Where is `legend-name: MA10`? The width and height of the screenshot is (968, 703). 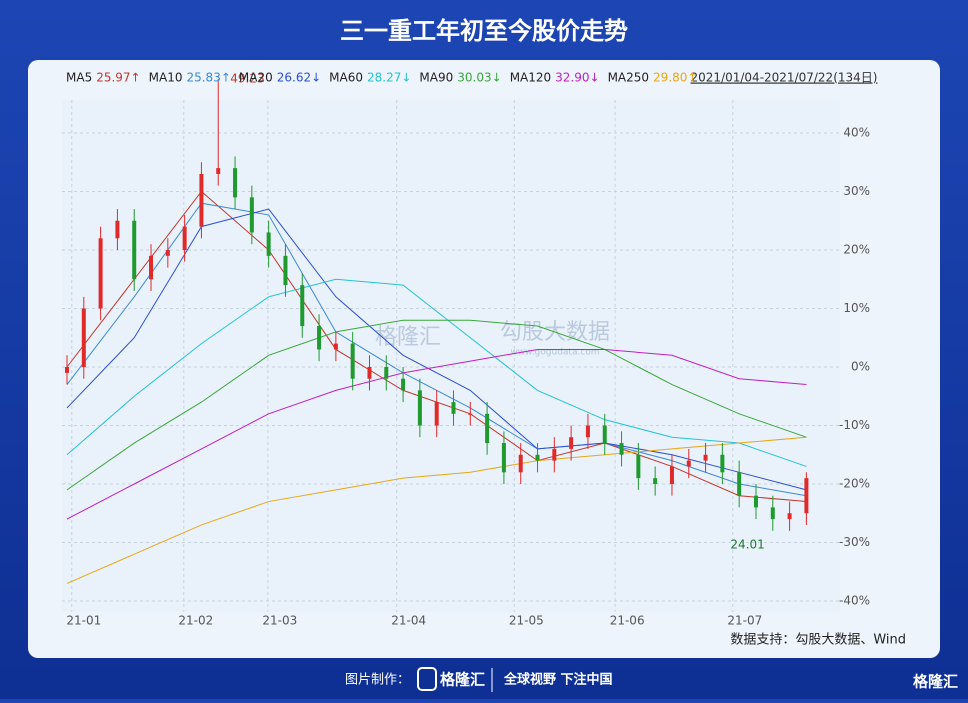
legend-name: MA10 is located at coordinates (166, 78).